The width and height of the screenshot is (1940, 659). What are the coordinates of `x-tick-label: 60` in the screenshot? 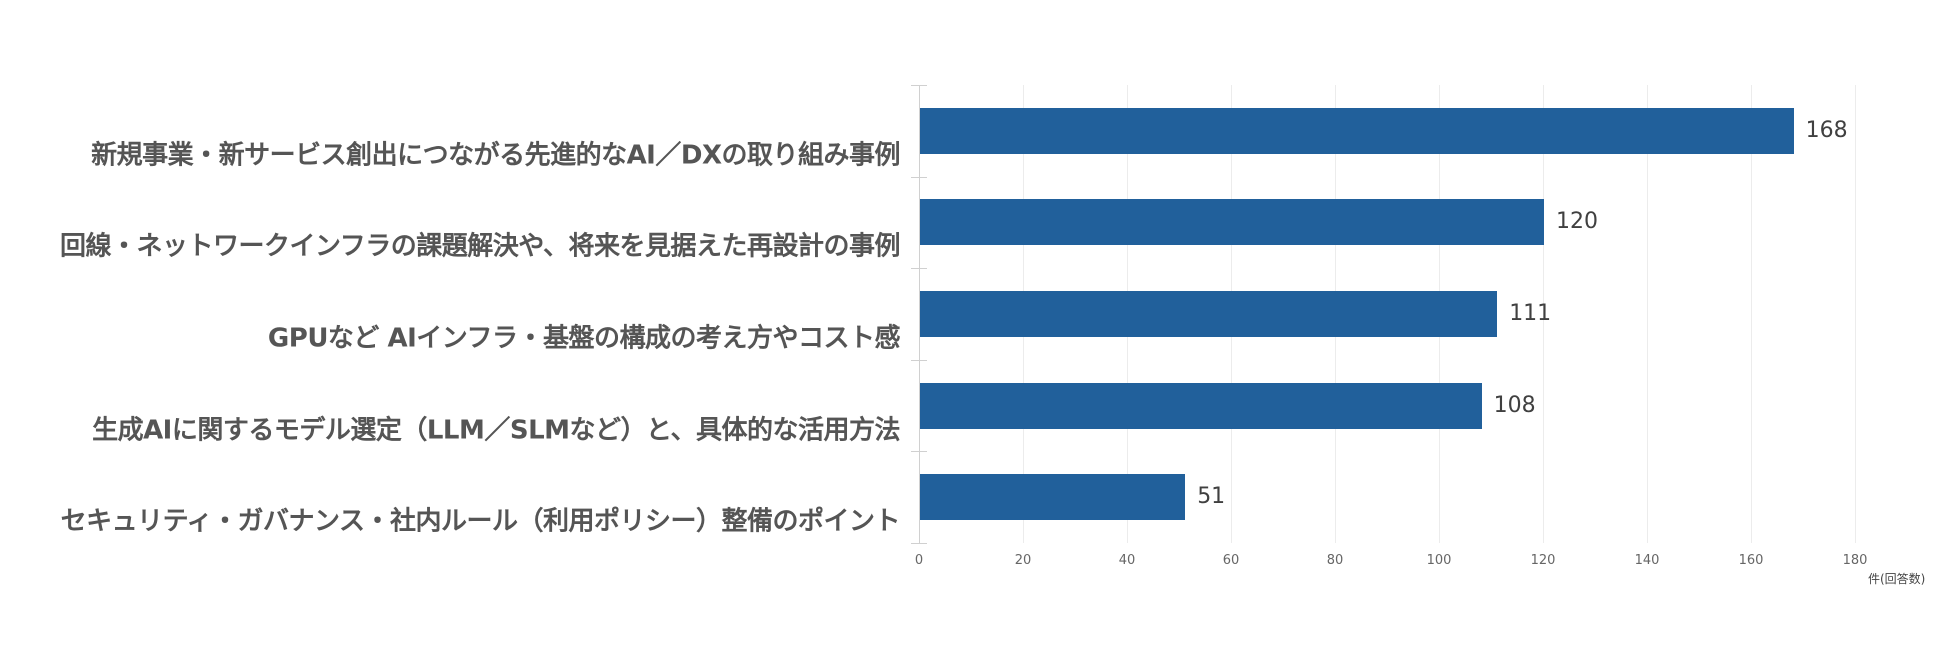 It's located at (1231, 560).